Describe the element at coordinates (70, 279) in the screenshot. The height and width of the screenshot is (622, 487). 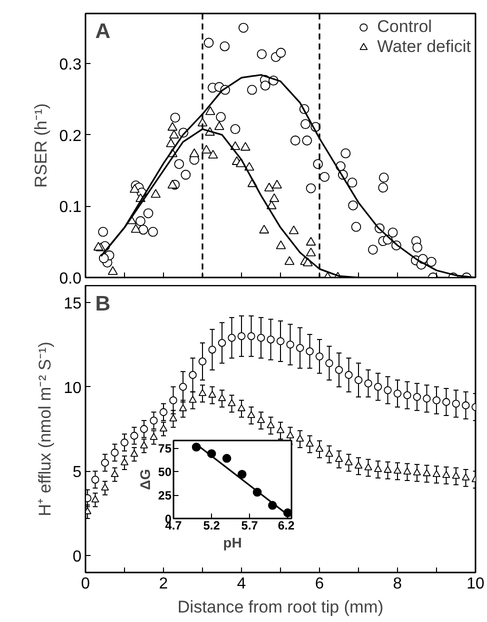
I see `y-tick-label: 0.0` at that location.